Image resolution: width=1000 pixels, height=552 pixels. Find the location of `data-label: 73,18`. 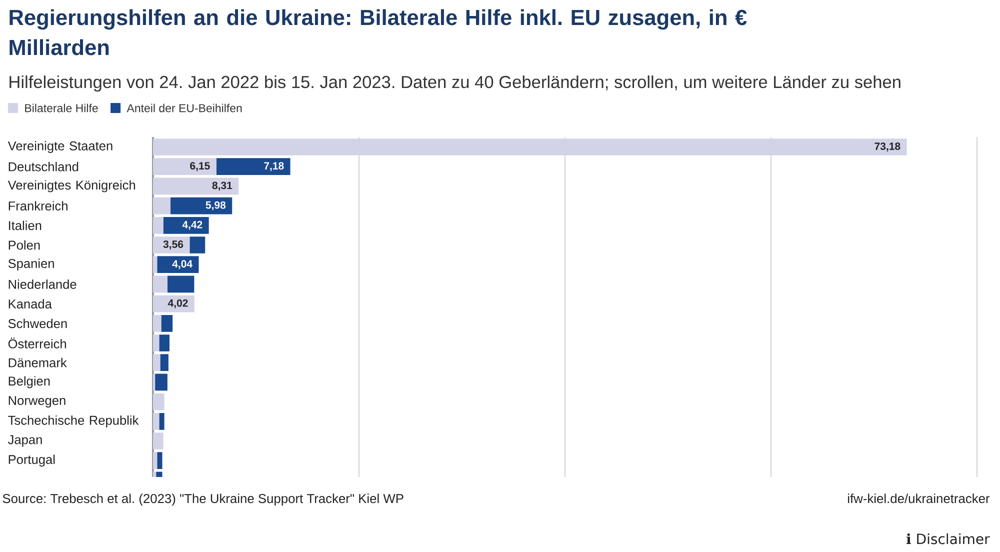

data-label: 73,18 is located at coordinates (887, 147).